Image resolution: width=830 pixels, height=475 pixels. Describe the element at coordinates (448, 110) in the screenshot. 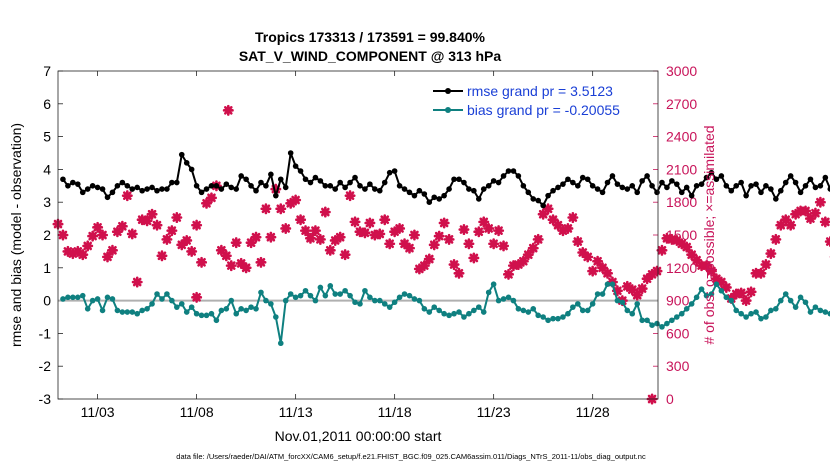

I see `legend-bias-marker` at that location.